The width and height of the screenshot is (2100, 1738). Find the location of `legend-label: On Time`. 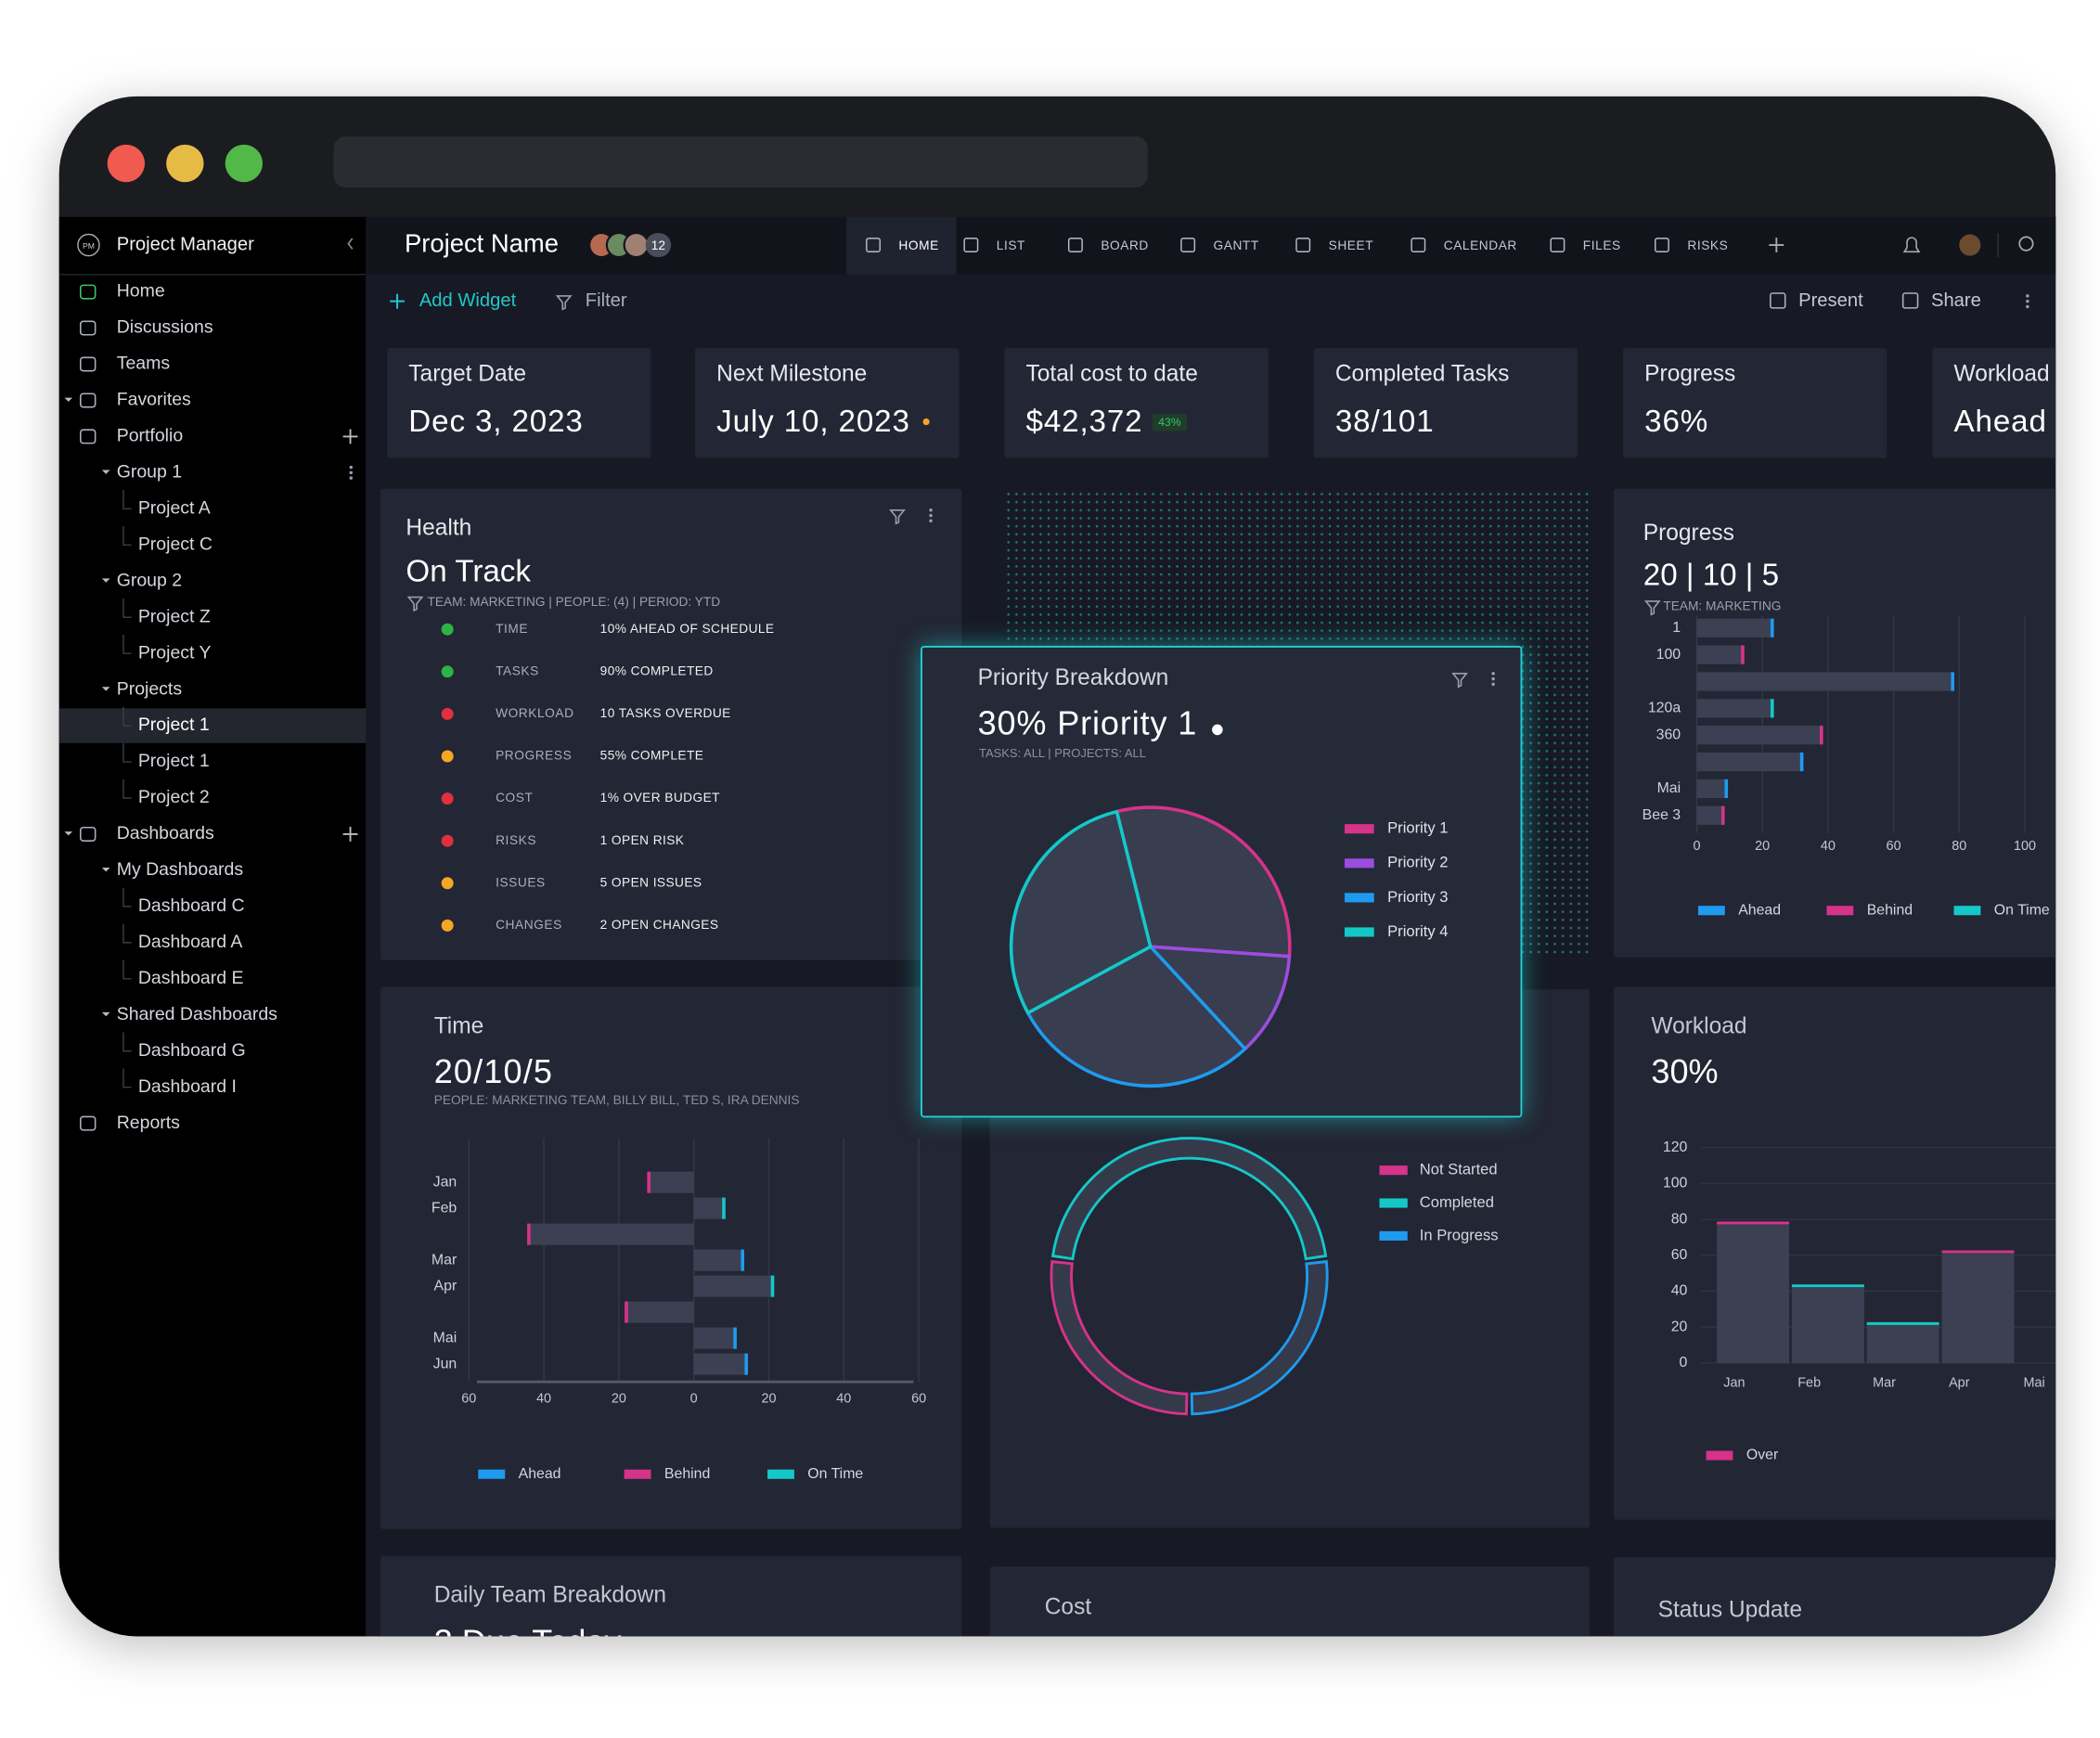

legend-label: On Time is located at coordinates (835, 1474).